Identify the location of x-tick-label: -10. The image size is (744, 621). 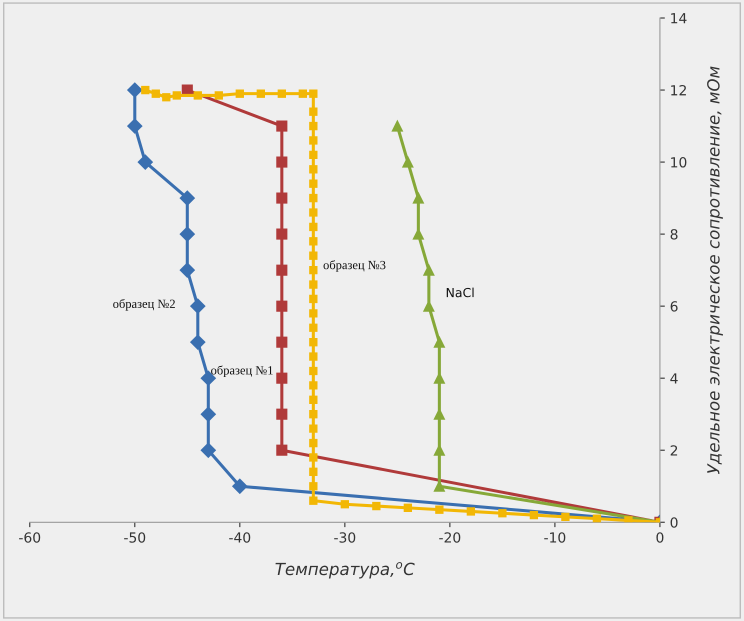
(555, 537).